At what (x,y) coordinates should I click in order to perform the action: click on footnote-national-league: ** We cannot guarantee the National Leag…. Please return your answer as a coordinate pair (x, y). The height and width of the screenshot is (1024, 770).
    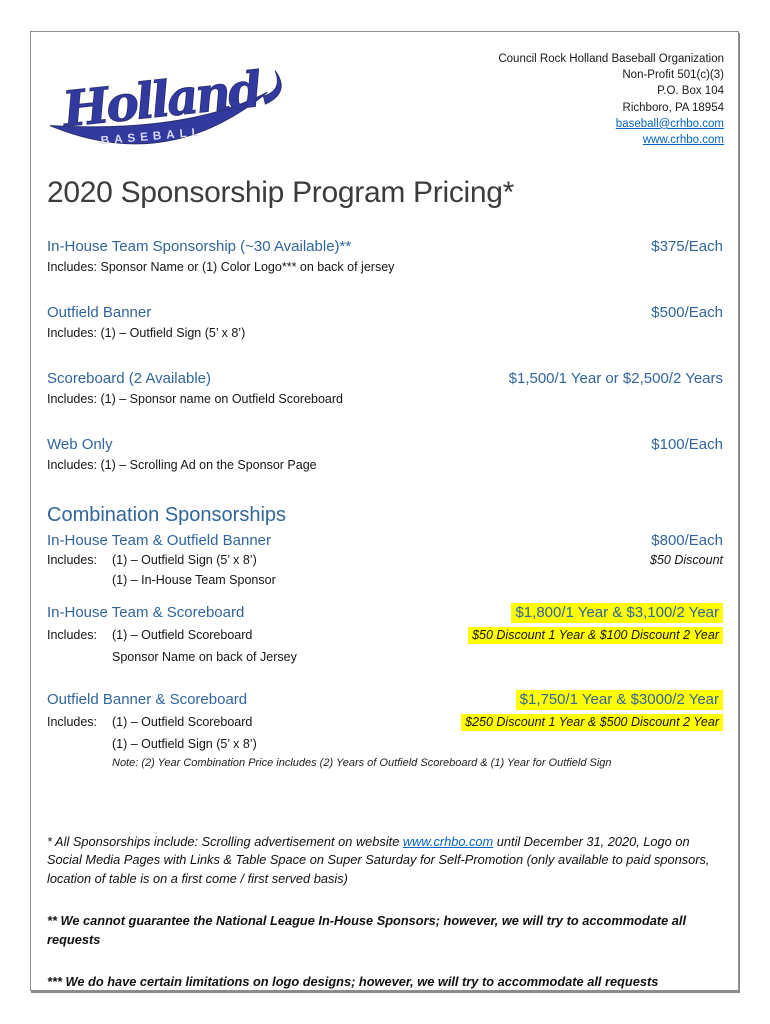
    Looking at the image, I should click on (367, 930).